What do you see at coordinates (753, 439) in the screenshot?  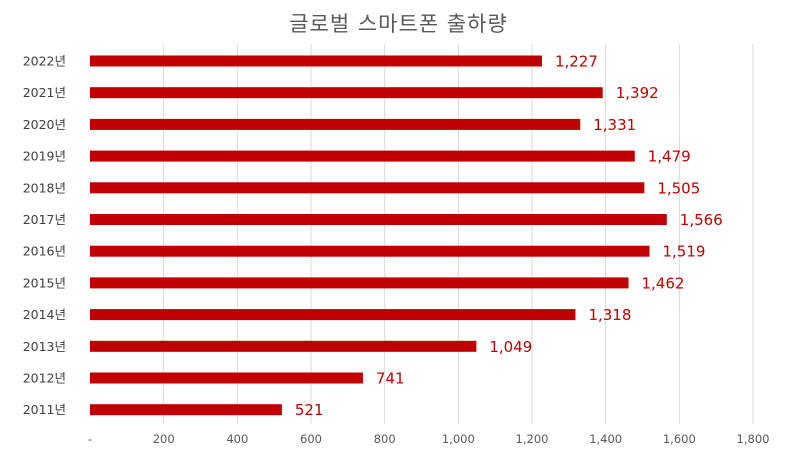 I see `x-tick-label: 1,800` at bounding box center [753, 439].